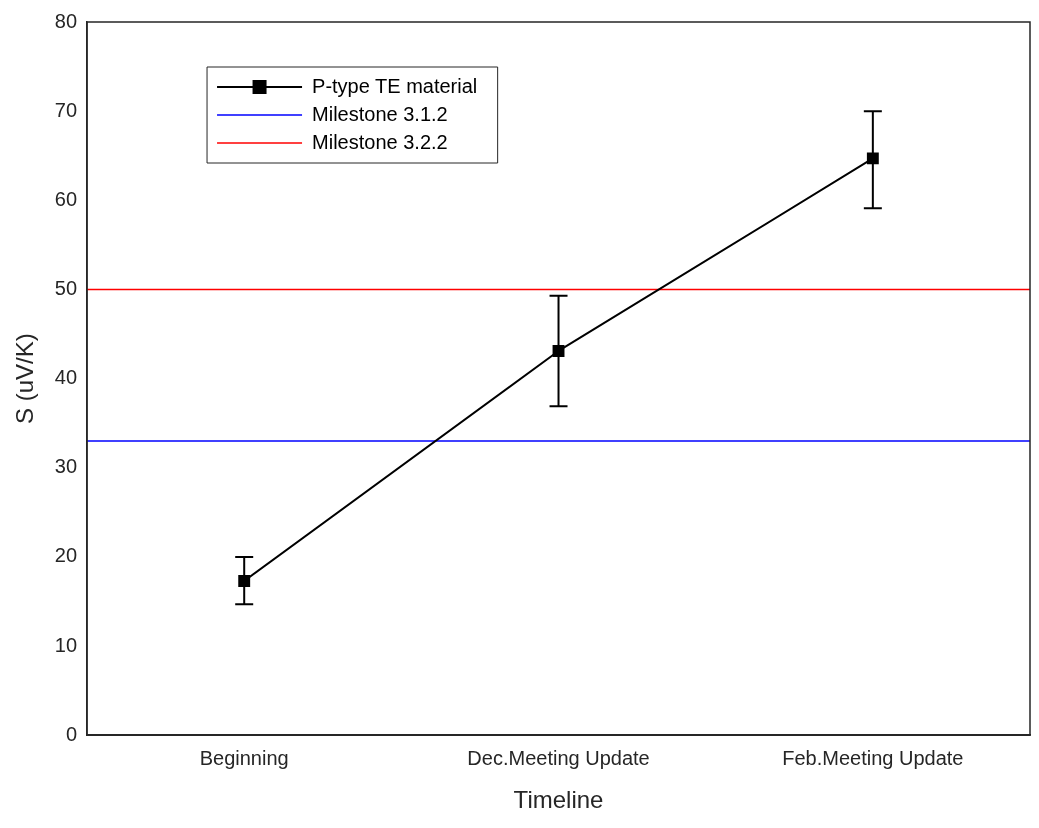 This screenshot has height=828, width=1039. Describe the element at coordinates (66, 466) in the screenshot. I see `y-tick-label: 30` at that location.